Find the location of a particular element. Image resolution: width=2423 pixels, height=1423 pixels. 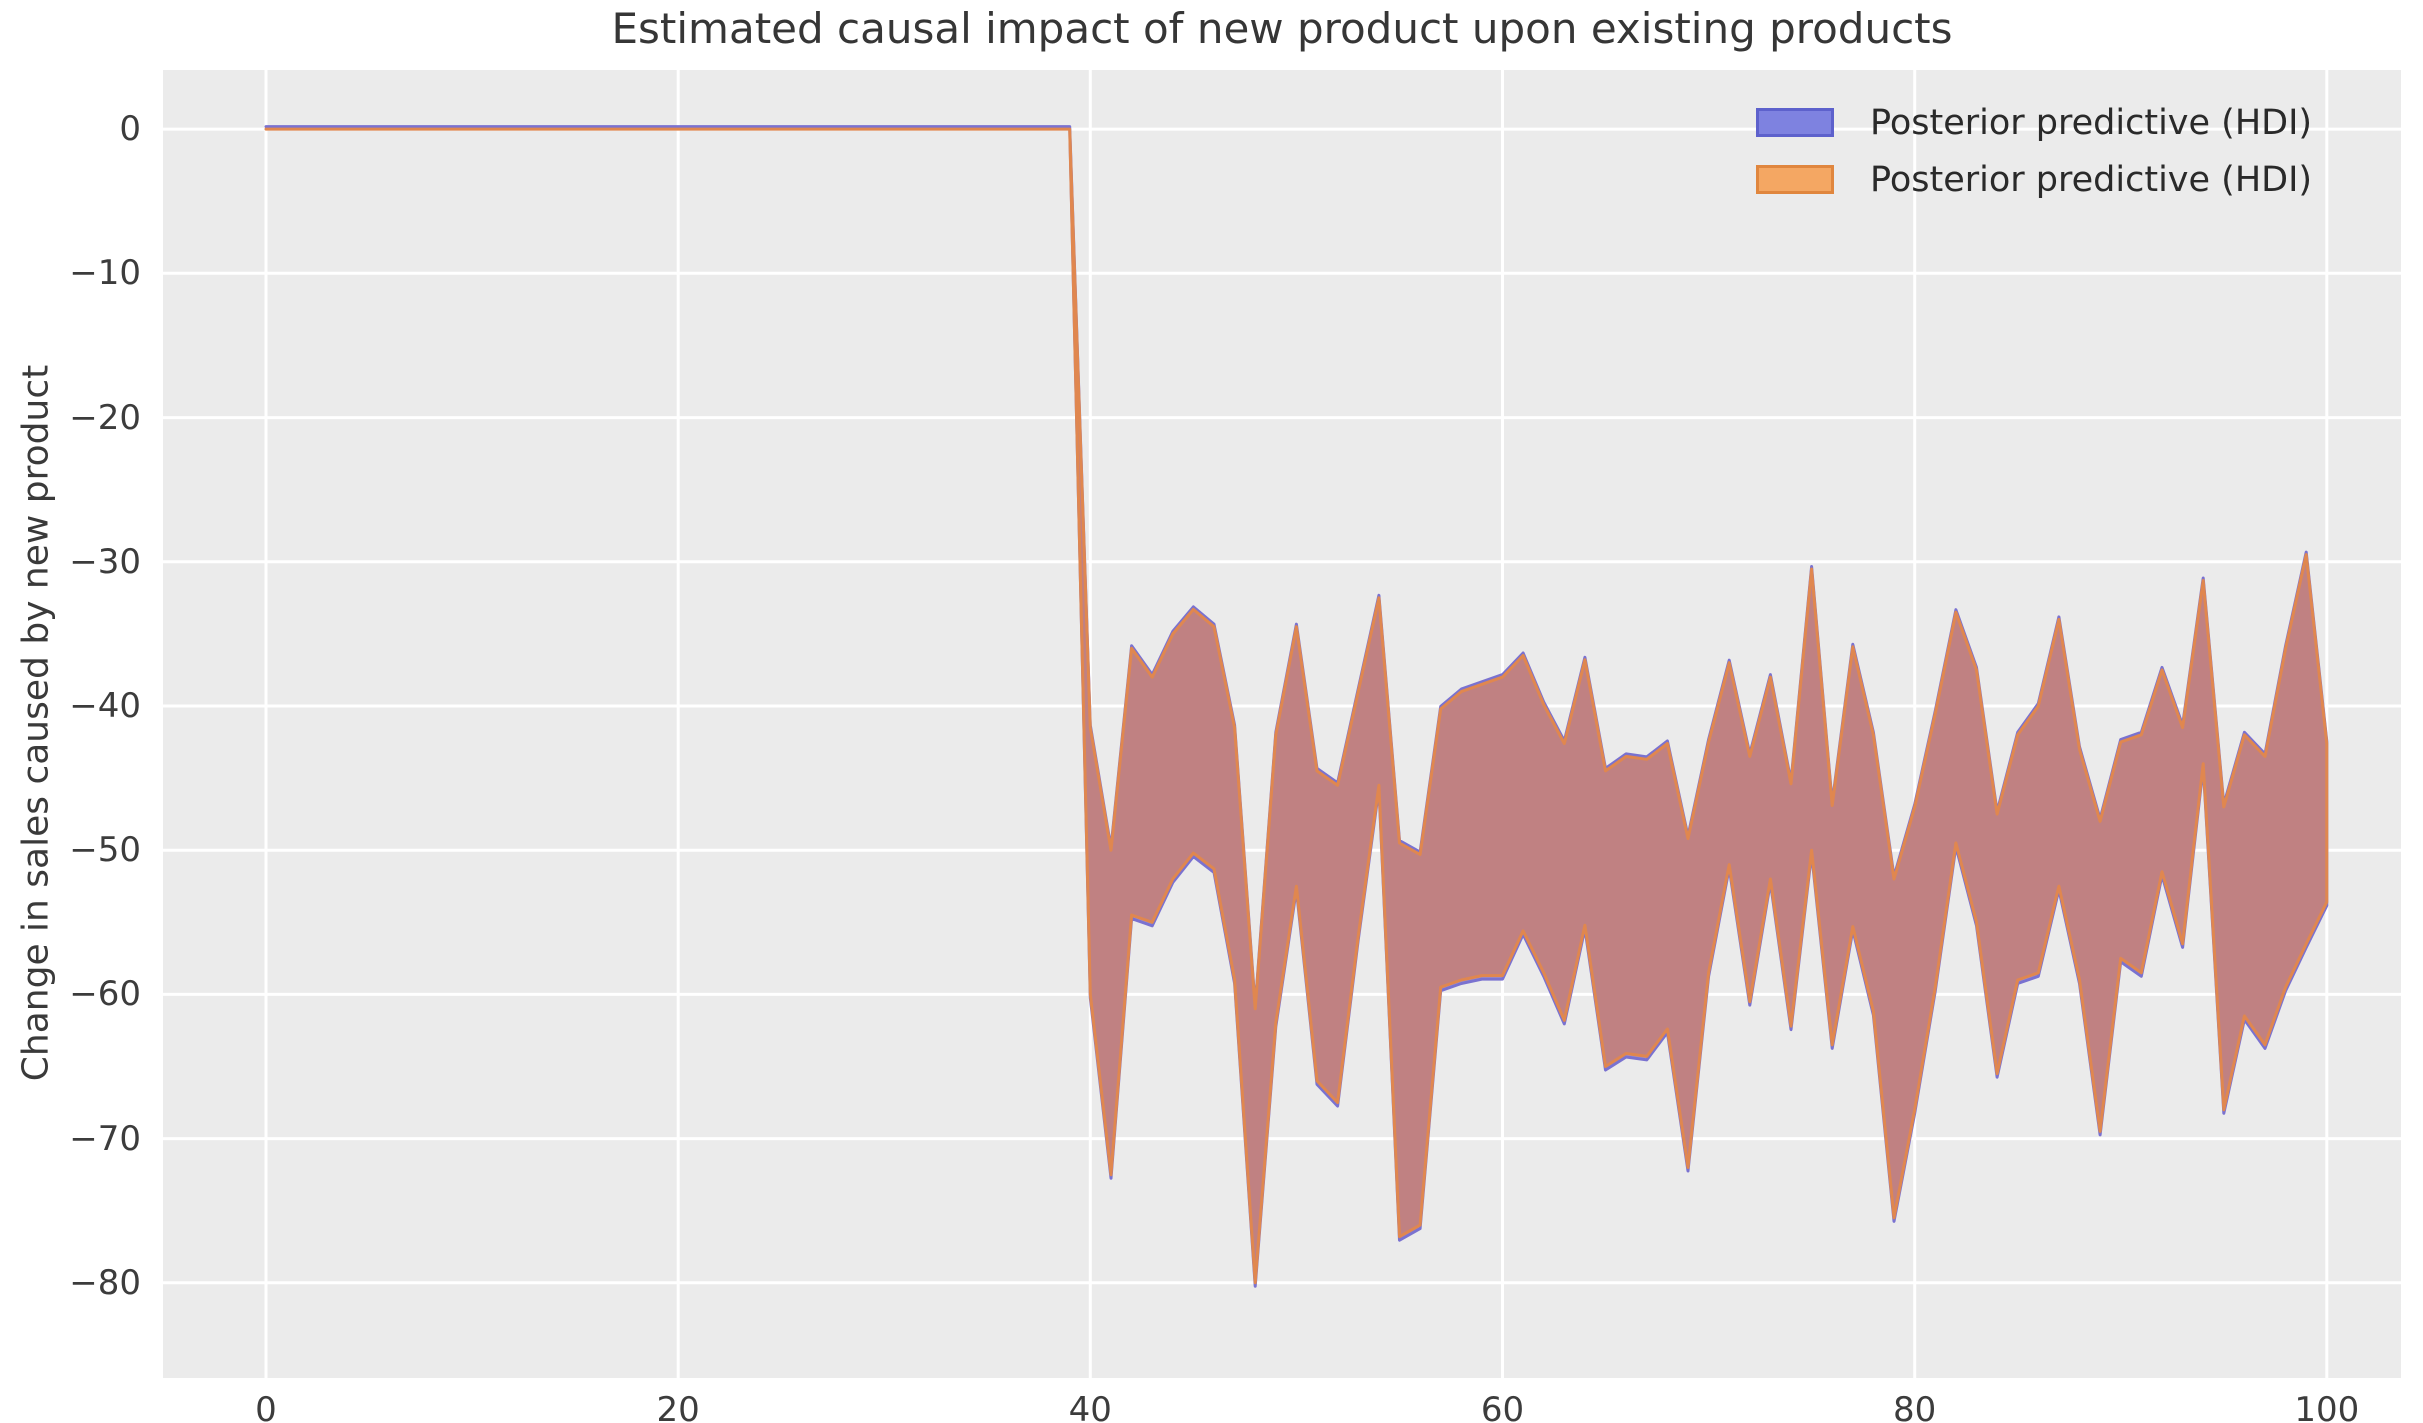

x-tick-label: 0 is located at coordinates (266, 1406).